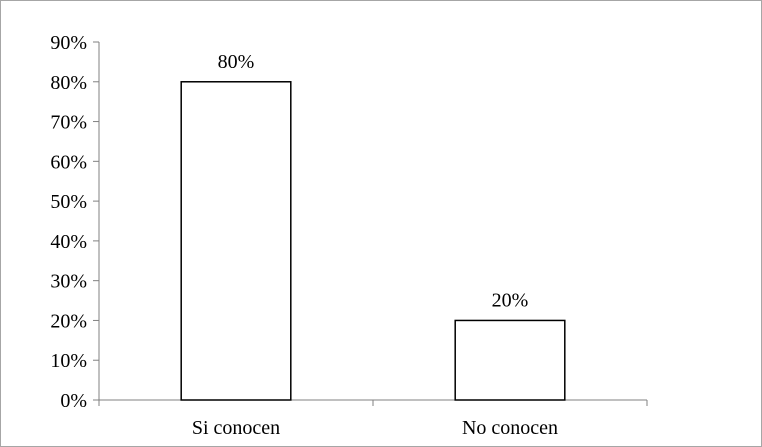  What do you see at coordinates (510, 300) in the screenshot?
I see `data-label: 20%` at bounding box center [510, 300].